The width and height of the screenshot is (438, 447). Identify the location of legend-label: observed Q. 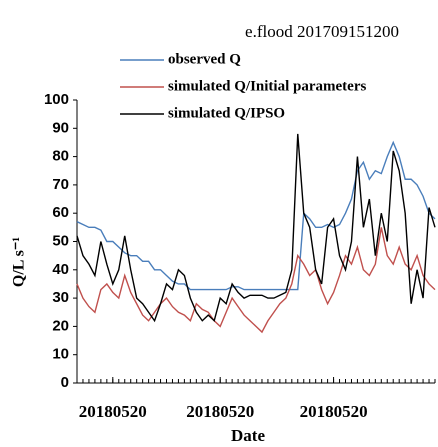
(204, 59).